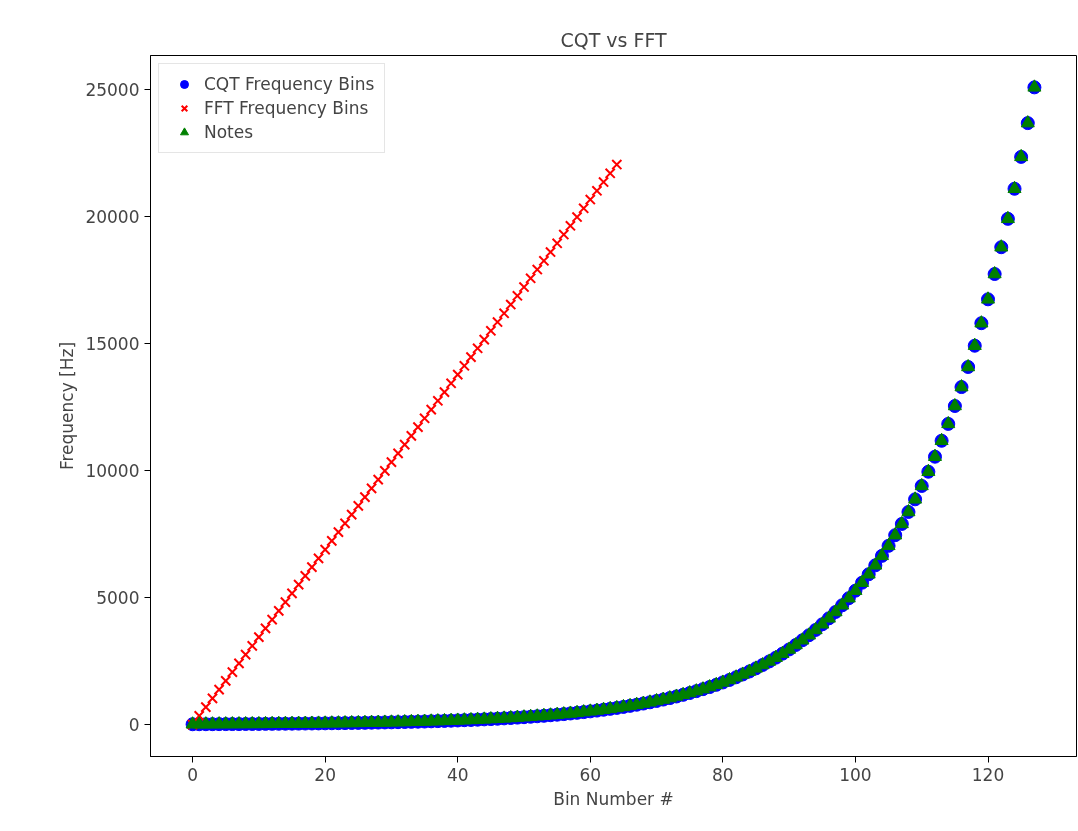 The width and height of the screenshot is (1078, 831). I want to click on x-tick-label: 0, so click(193, 774).